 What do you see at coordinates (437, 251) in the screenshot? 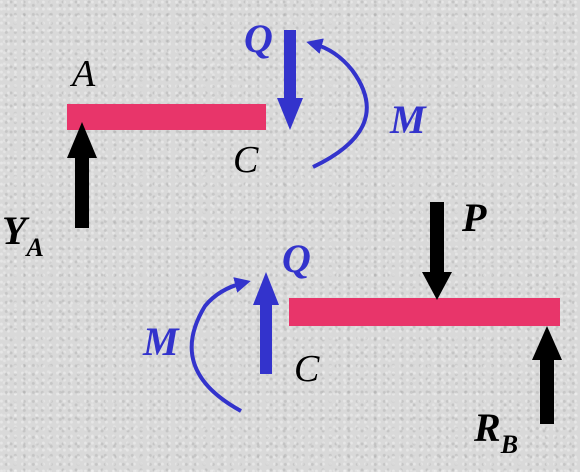
I see `load-p-arrow` at bounding box center [437, 251].